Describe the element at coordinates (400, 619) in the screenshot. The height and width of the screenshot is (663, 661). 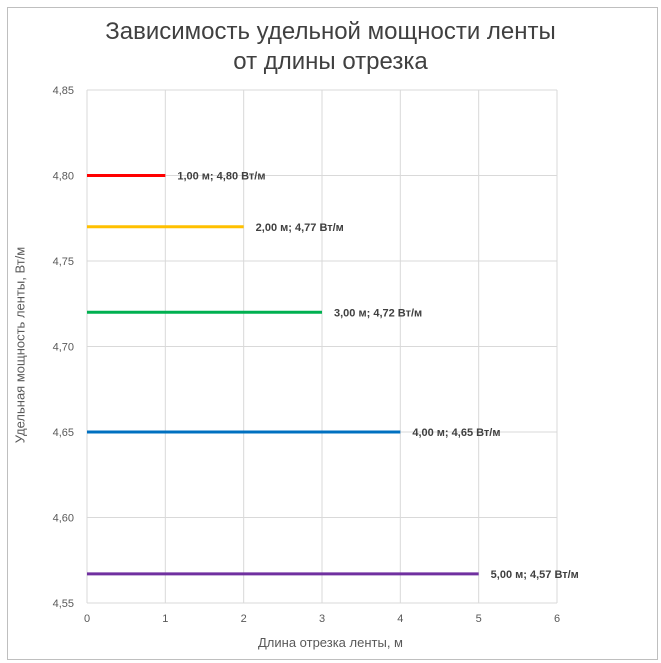
I see `x-tick-label: 4` at that location.